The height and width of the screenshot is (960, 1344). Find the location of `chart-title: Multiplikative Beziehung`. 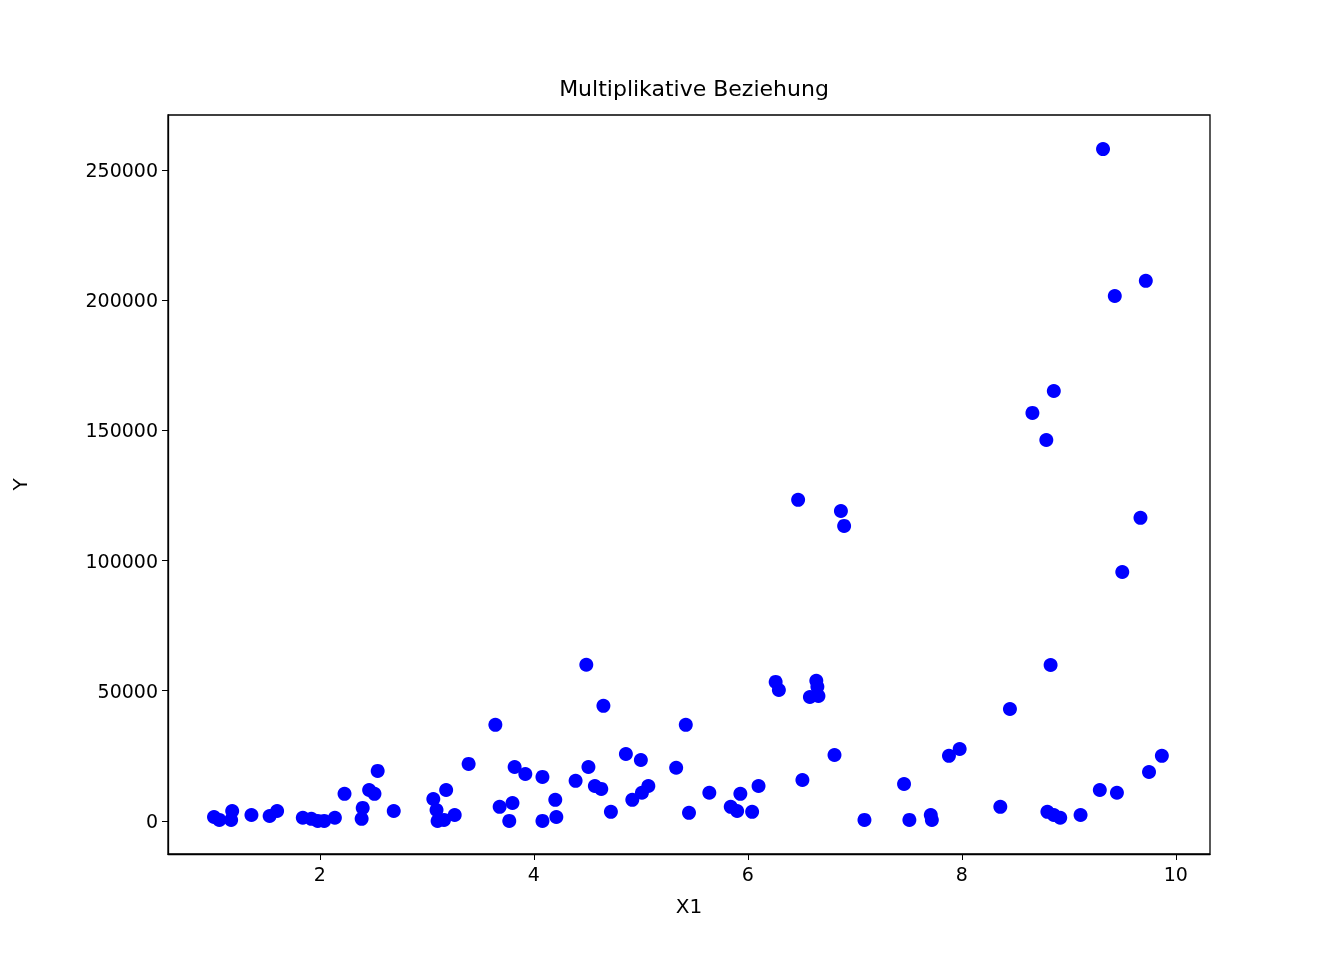

chart-title: Multiplikative Beziehung is located at coordinates (694, 88).